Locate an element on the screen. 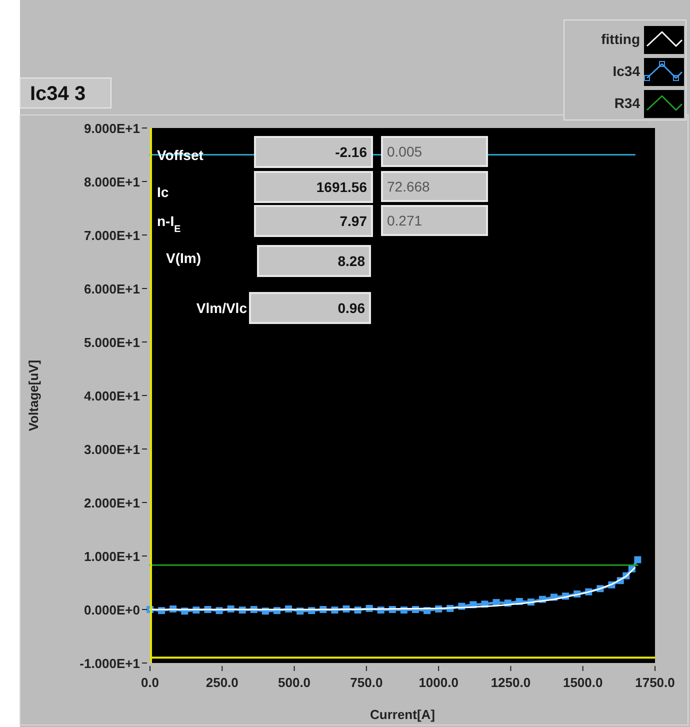 This screenshot has height=727, width=690. x-tick-label: 1250.0 is located at coordinates (510, 682).